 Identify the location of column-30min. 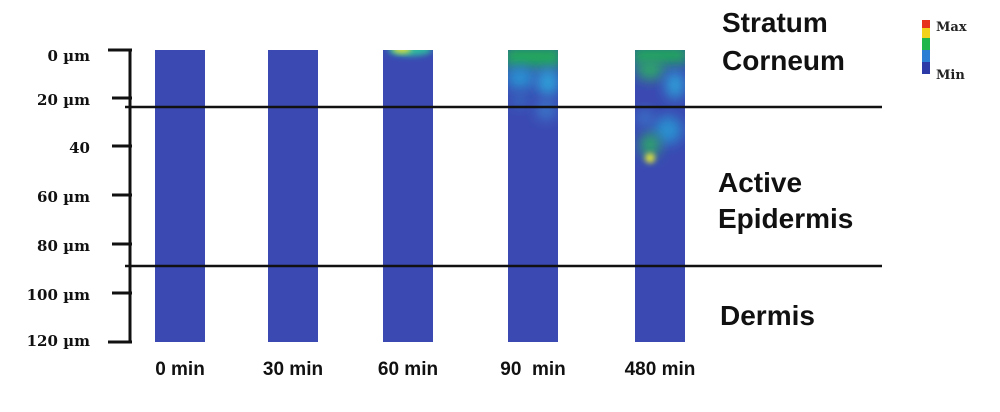
(293, 196).